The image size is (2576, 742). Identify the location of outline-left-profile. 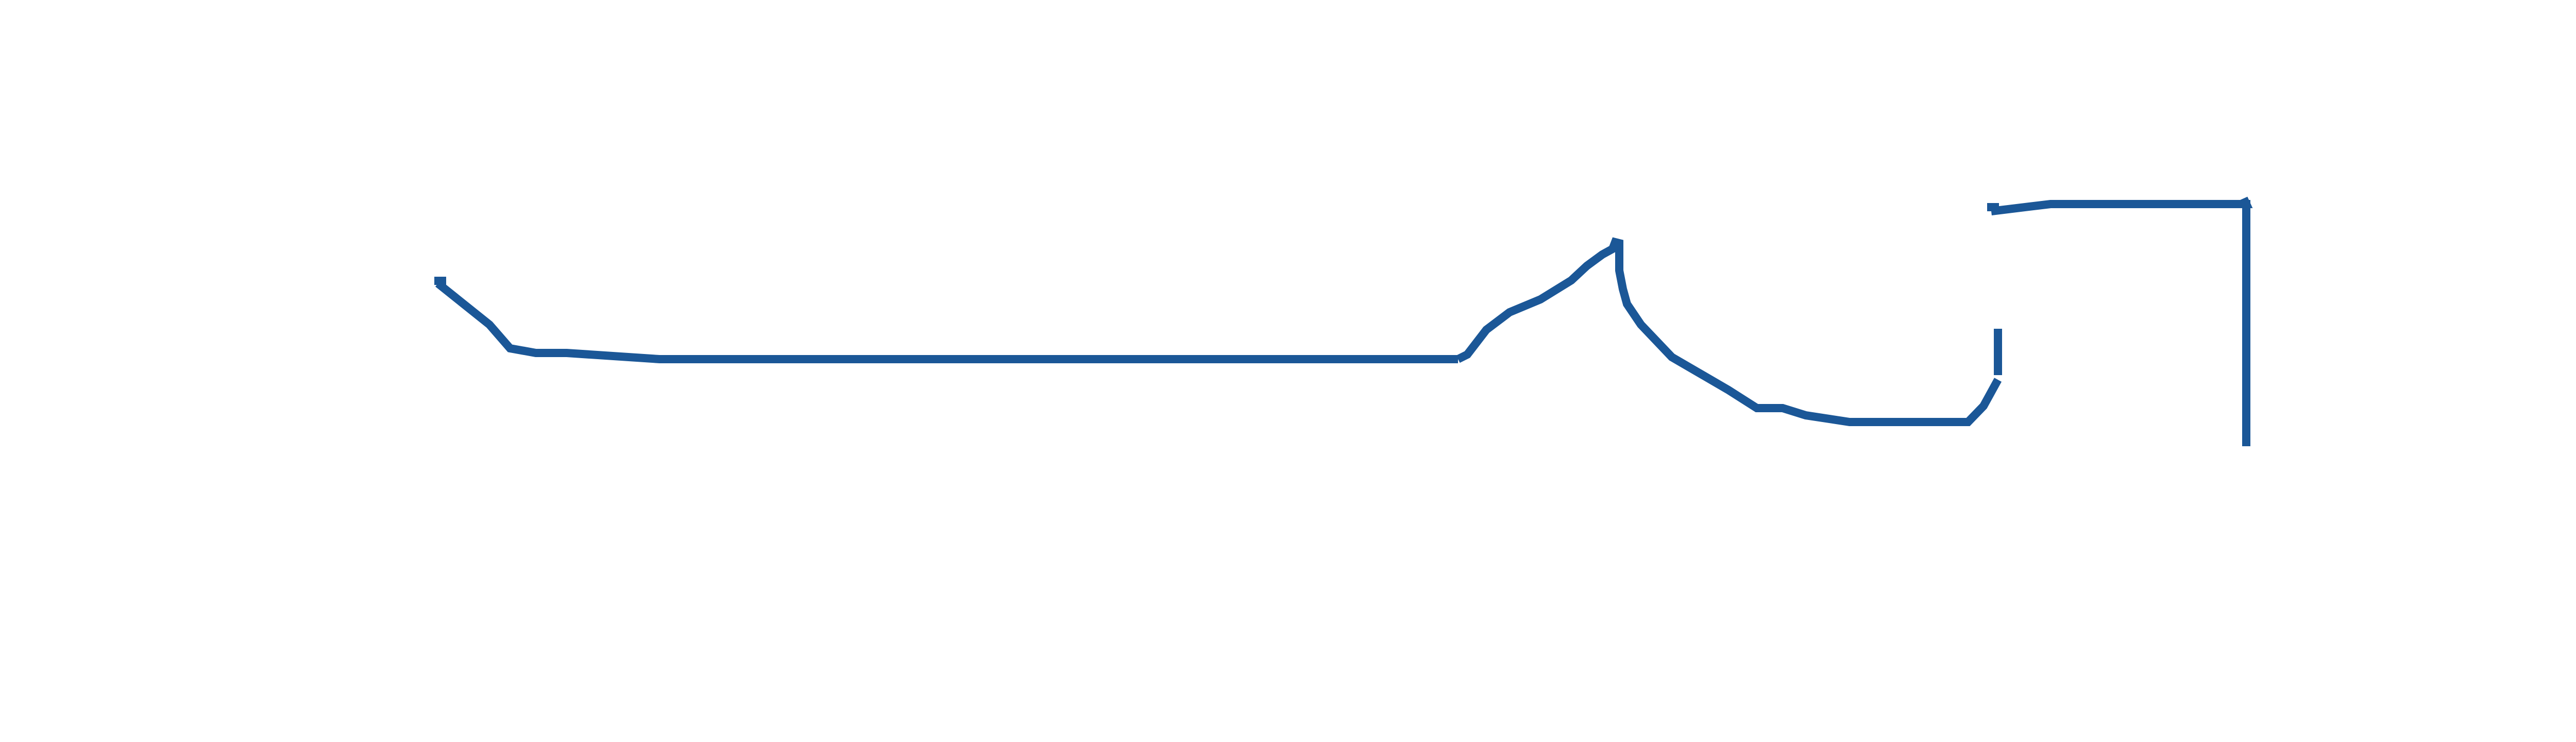
(946, 321).